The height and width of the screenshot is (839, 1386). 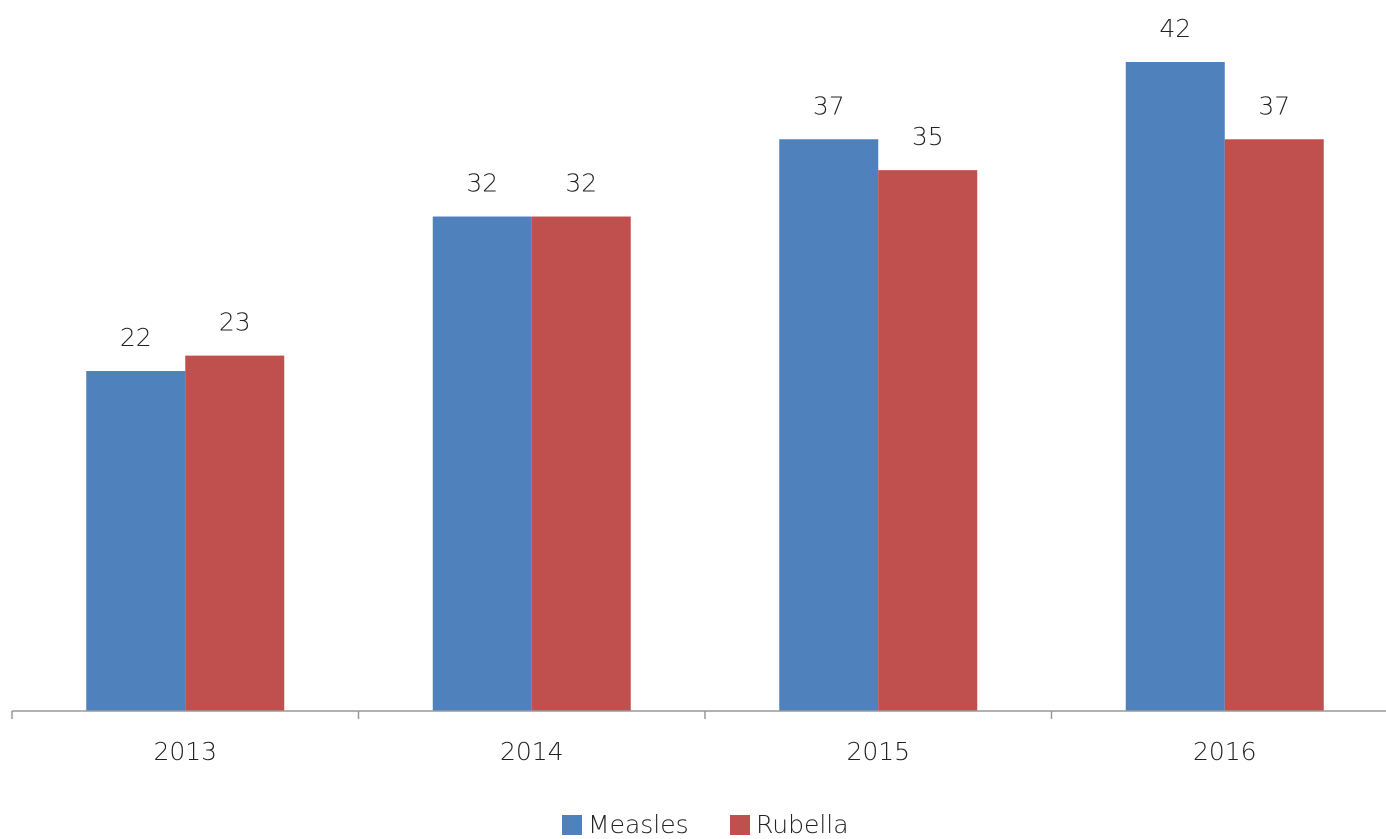 What do you see at coordinates (136, 337) in the screenshot?
I see `data-label: 22` at bounding box center [136, 337].